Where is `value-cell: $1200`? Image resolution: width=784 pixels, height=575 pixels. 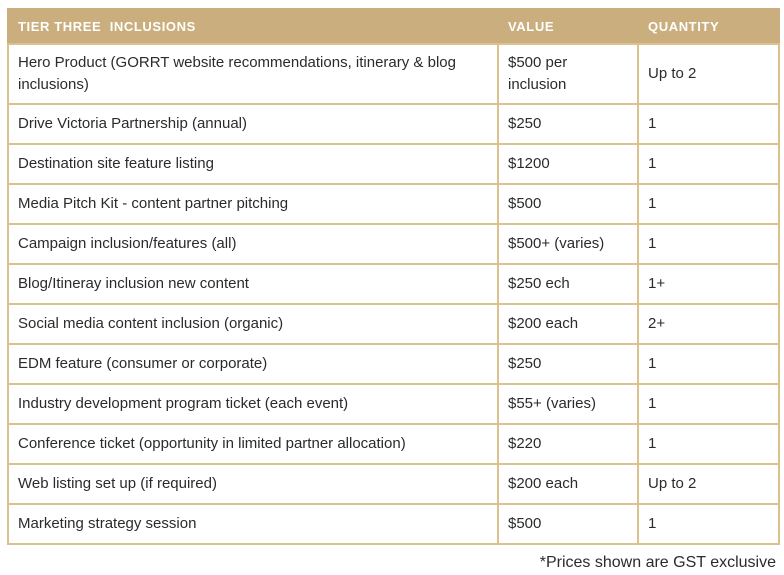
value-cell: $1200 is located at coordinates (568, 164).